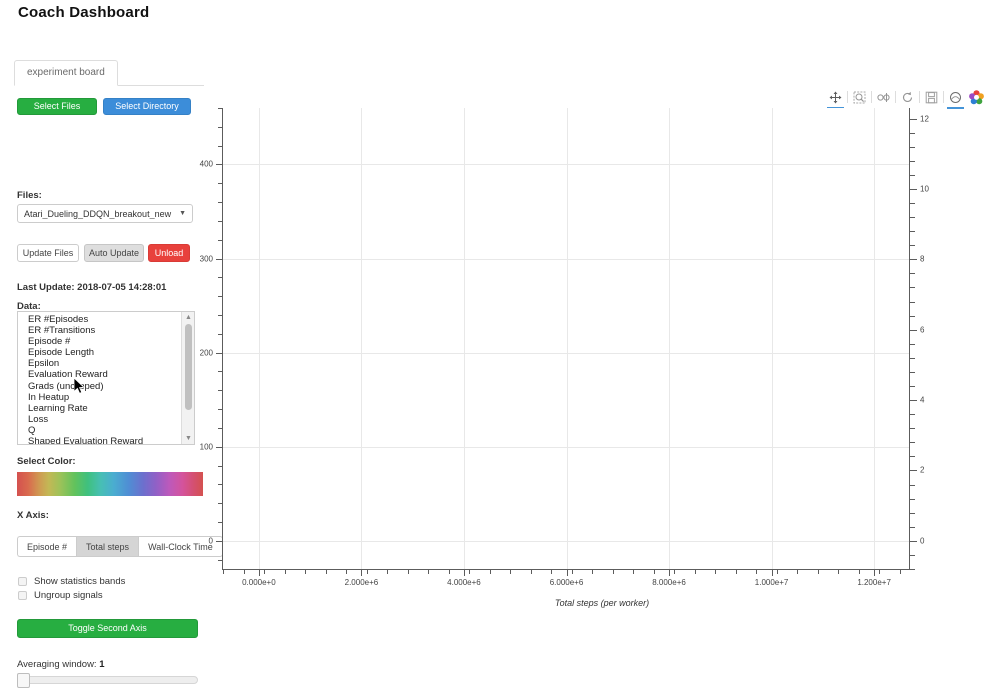 The height and width of the screenshot is (688, 1000). What do you see at coordinates (38, 419) in the screenshot?
I see `data-signal-item: Loss` at bounding box center [38, 419].